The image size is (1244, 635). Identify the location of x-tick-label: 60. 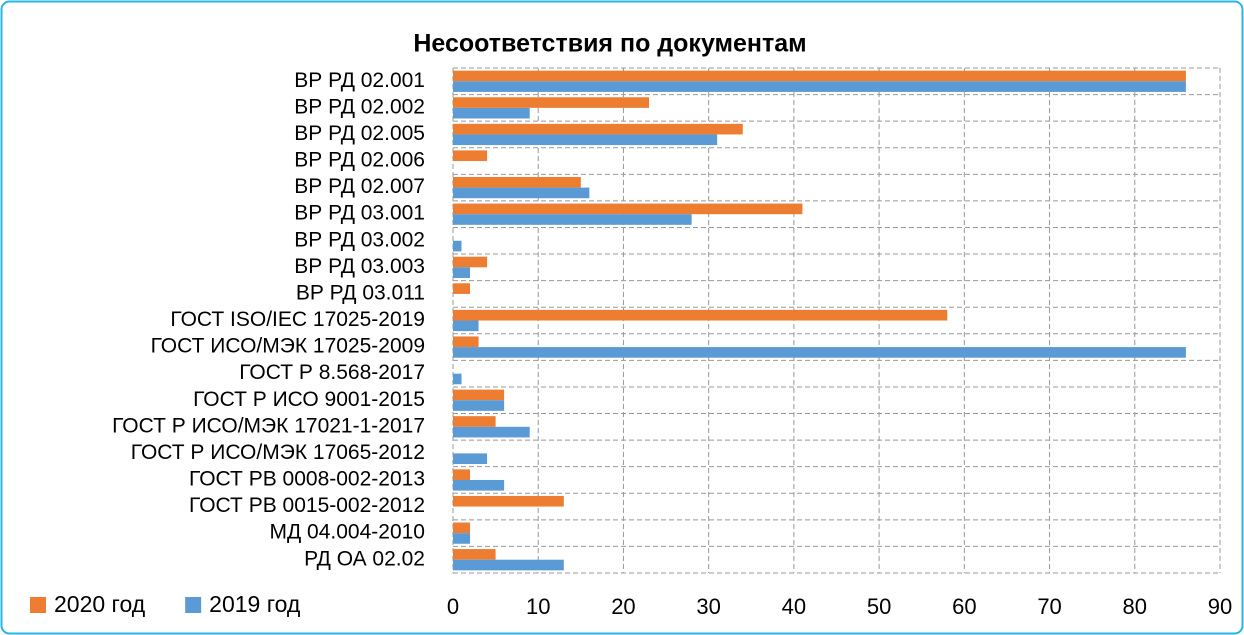
(964, 606).